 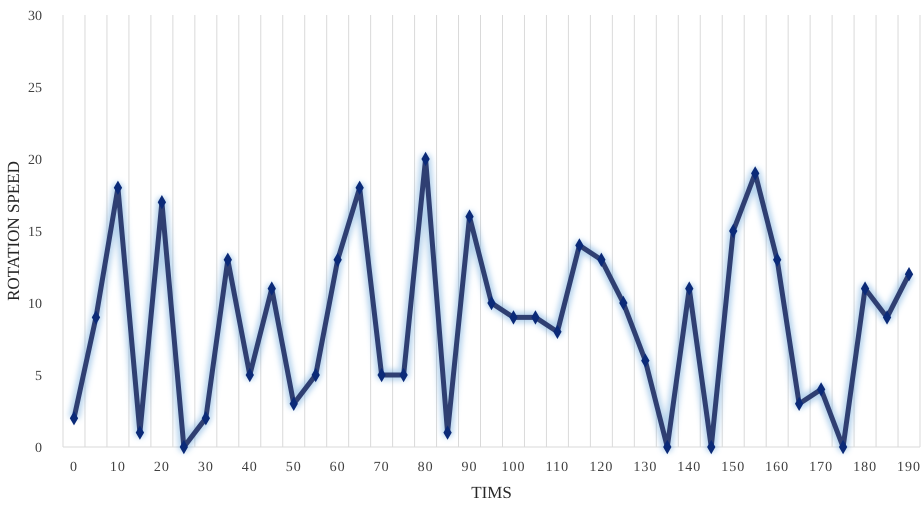 What do you see at coordinates (38, 448) in the screenshot?
I see `y-tick-label: 0` at bounding box center [38, 448].